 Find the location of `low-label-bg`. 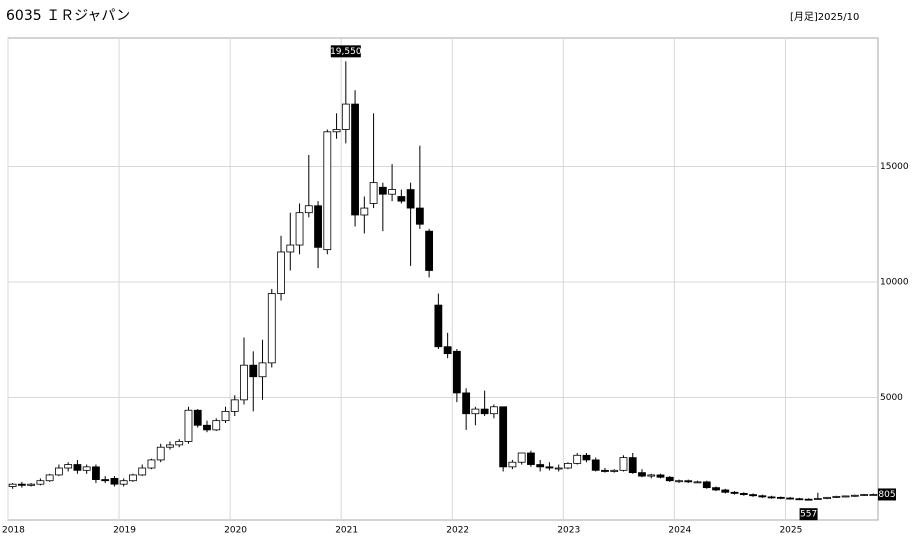

low-label-bg is located at coordinates (808, 514).